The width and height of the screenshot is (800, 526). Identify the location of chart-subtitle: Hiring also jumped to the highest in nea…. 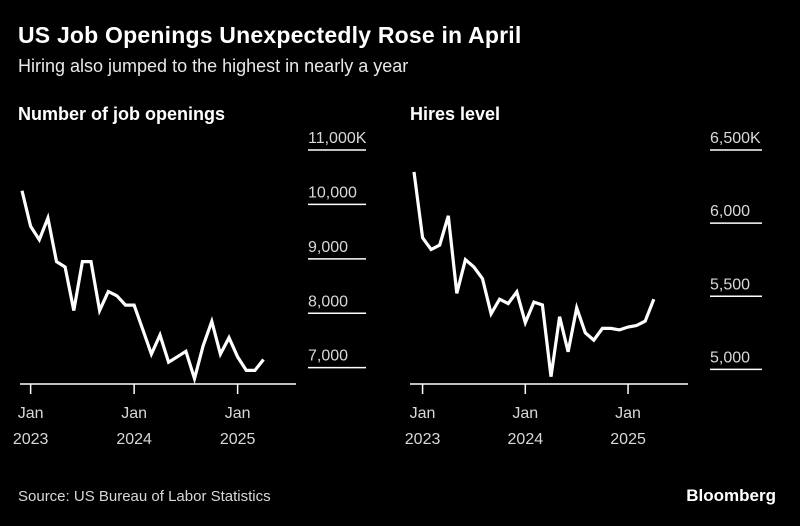
(213, 66).